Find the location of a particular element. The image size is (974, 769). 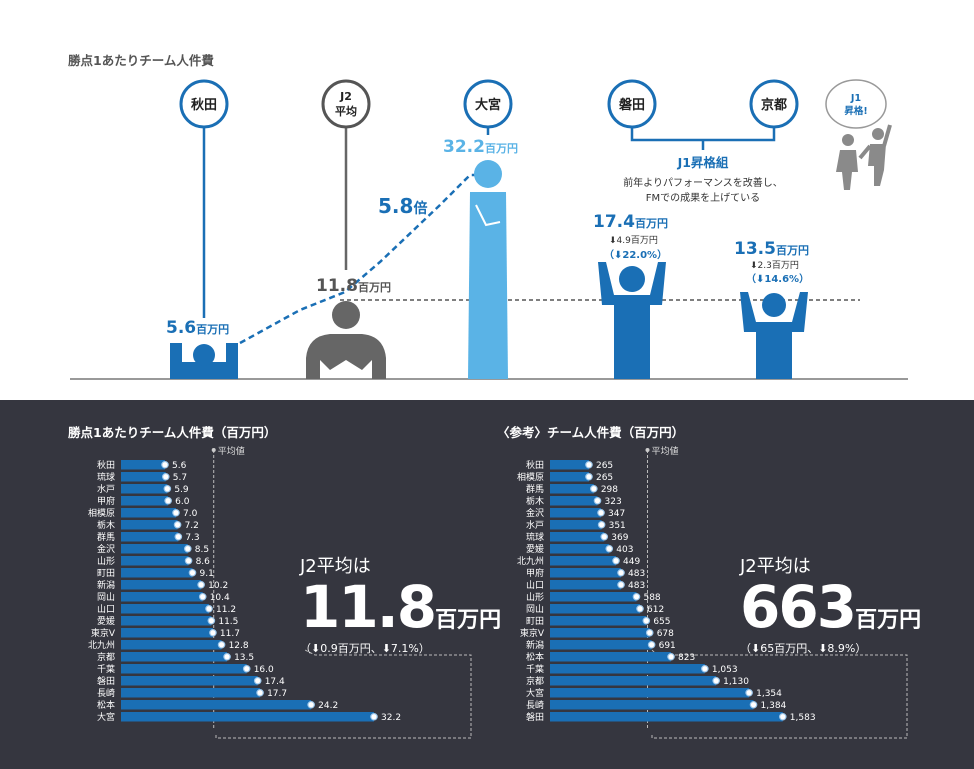

left-value-label: 32.2 is located at coordinates (391, 718).